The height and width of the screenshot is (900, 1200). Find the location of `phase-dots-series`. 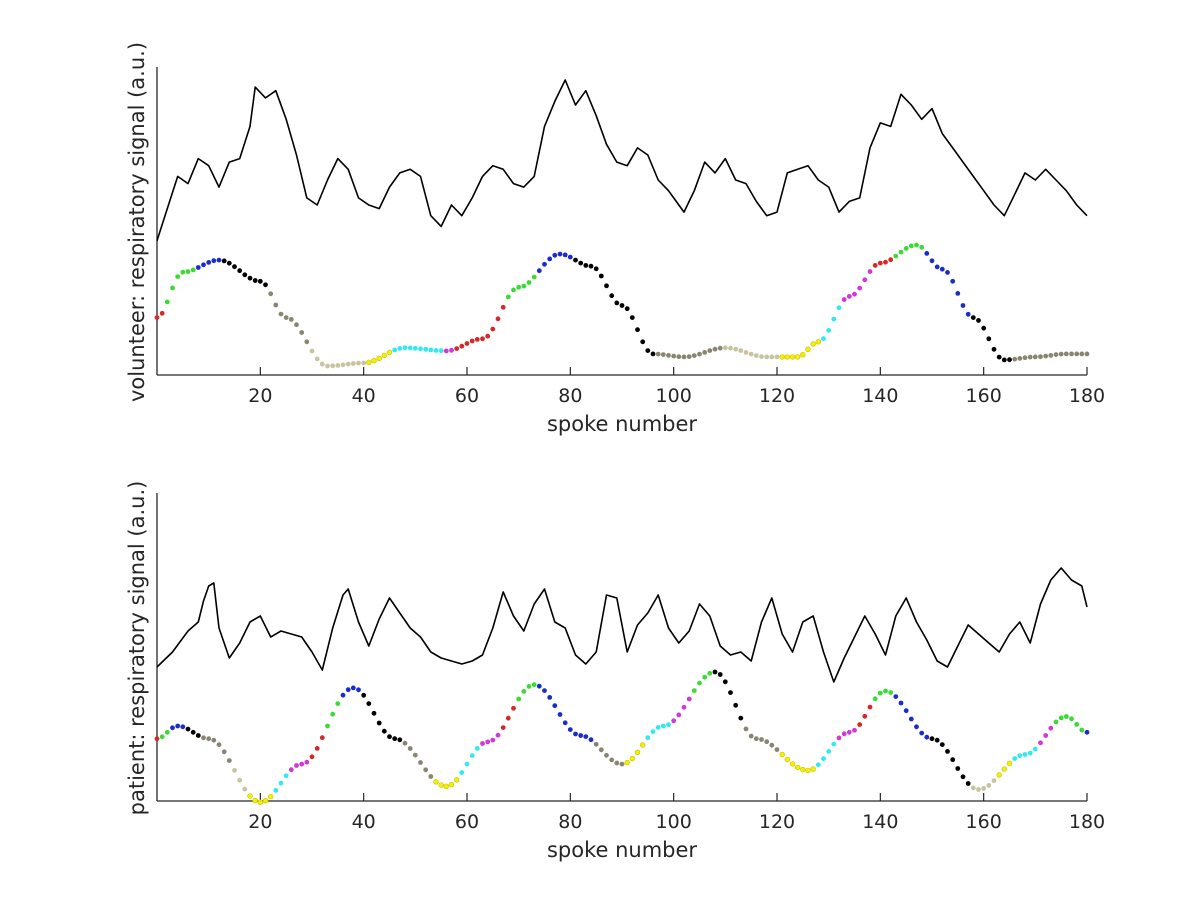

phase-dots-series is located at coordinates (622, 305).